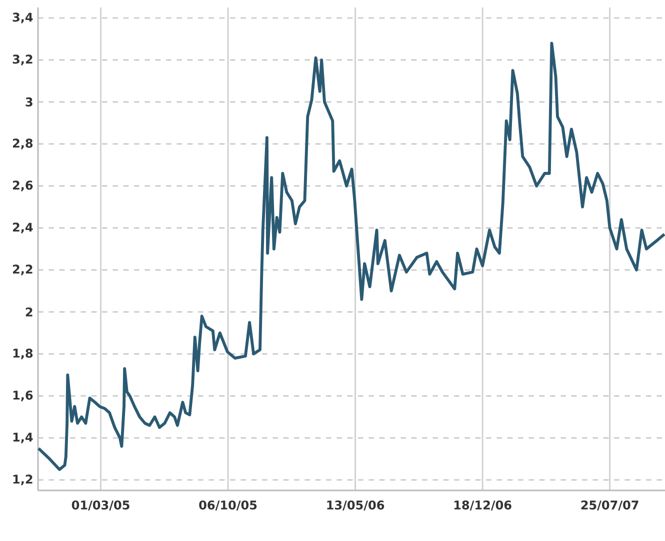 The height and width of the screenshot is (541, 665). I want to click on x-tick-label: 06/10/05, so click(228, 505).